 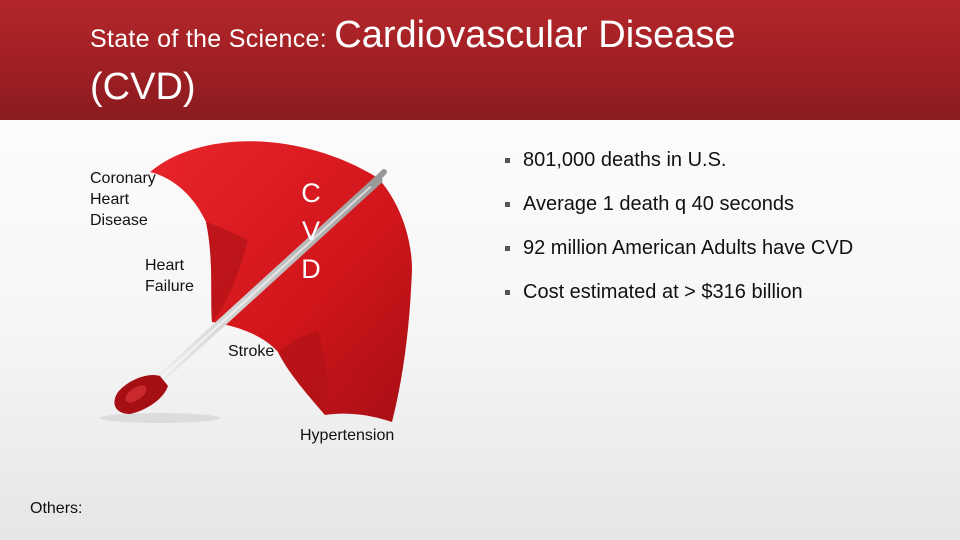 I want to click on title-main: Cardiovascular Disease, so click(x=535, y=35).